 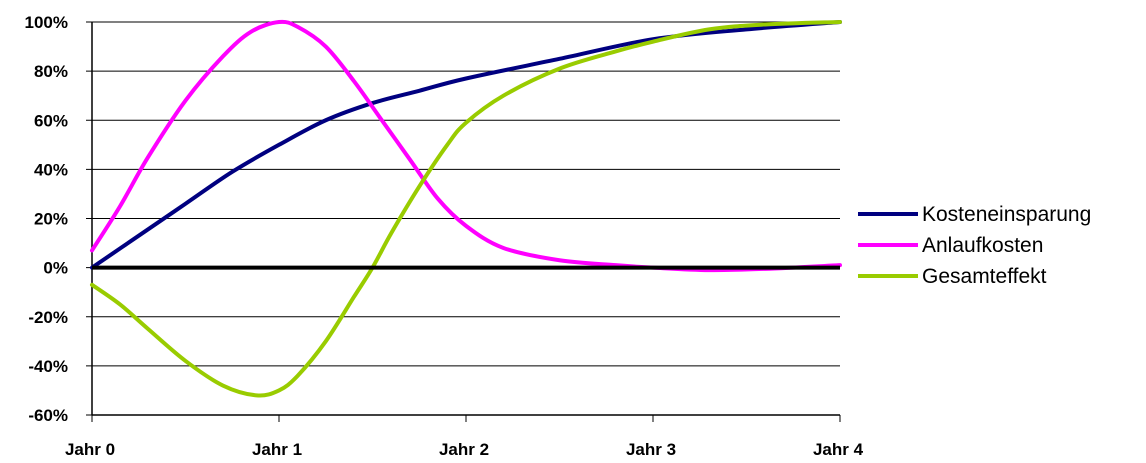 I want to click on x-tick-label: Jahr 3, so click(x=651, y=449).